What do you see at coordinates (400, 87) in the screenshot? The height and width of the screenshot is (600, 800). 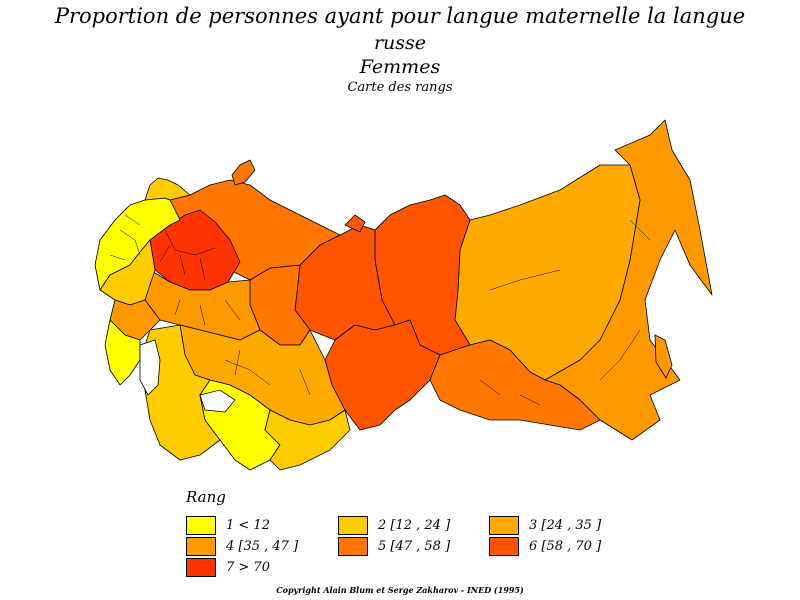 I see `map-caption: Carte des rangs` at bounding box center [400, 87].